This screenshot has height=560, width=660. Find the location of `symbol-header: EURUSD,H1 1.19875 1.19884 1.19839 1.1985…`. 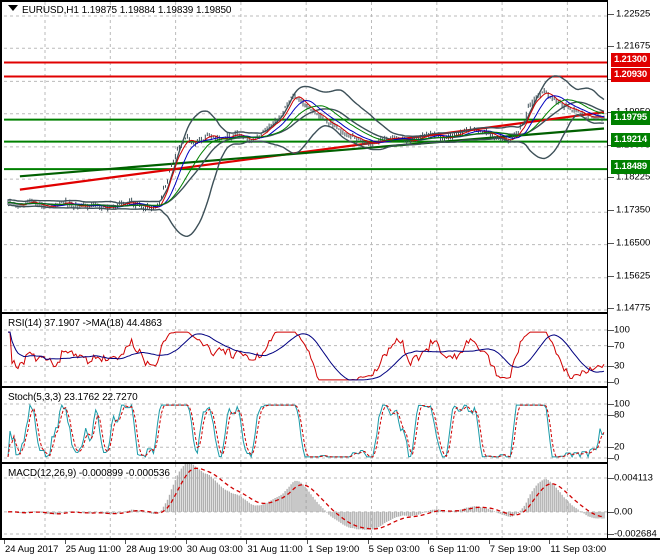

symbol-header: EURUSD,H1 1.19875 1.19884 1.19839 1.1985… is located at coordinates (120, 10).